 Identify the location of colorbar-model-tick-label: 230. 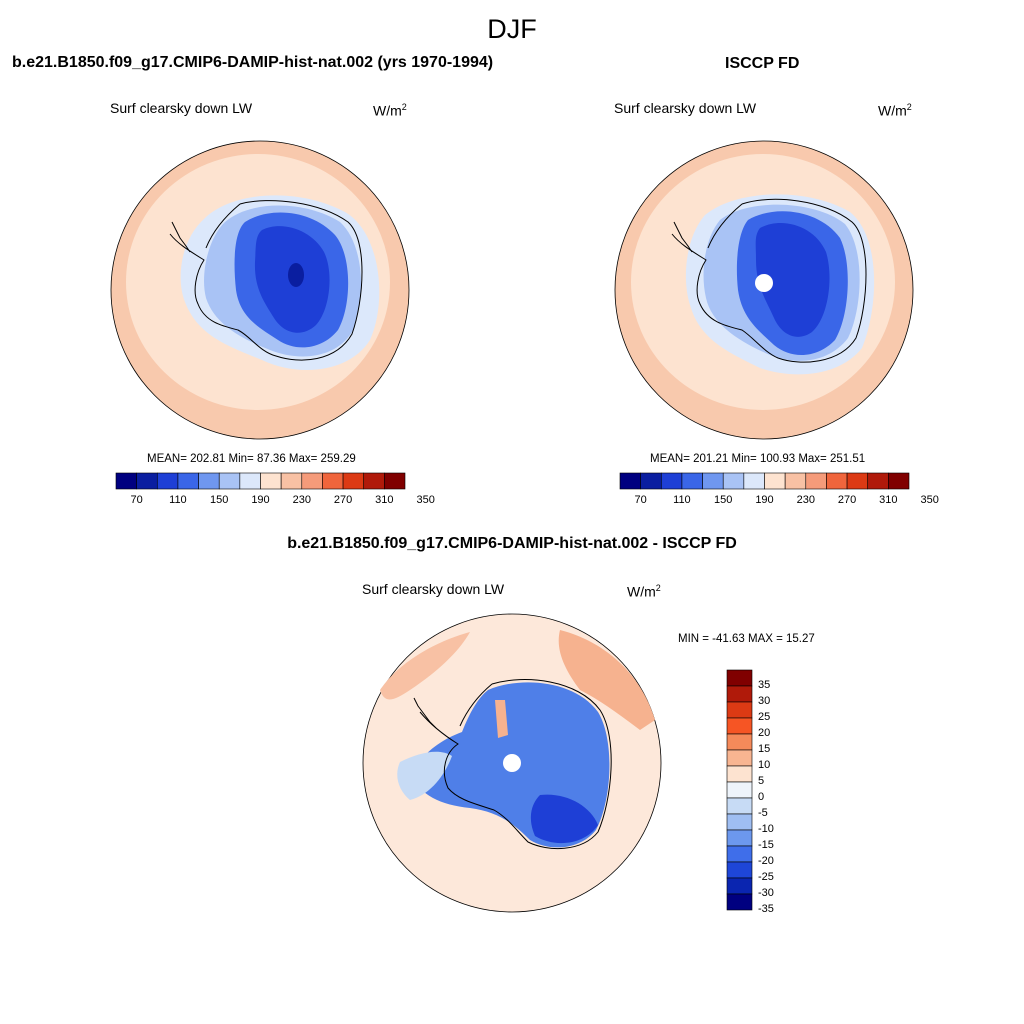
(301, 500).